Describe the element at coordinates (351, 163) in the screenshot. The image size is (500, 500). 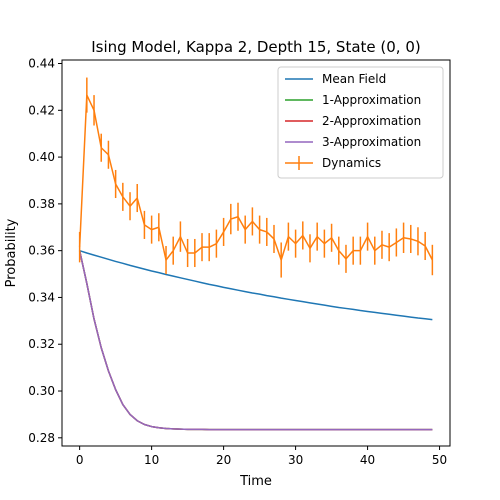
I see `legend-label-dynamics: Dynamics` at that location.